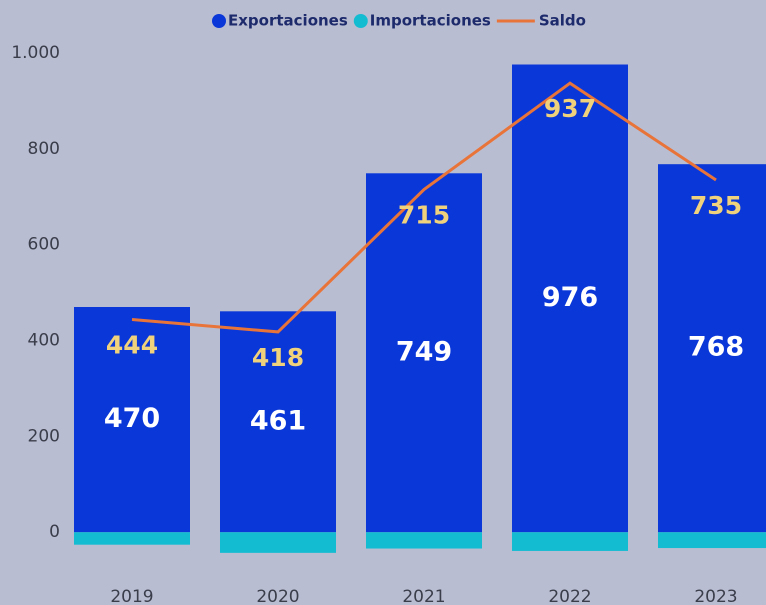  What do you see at coordinates (54, 532) in the screenshot?
I see `y-tick-label: 0` at bounding box center [54, 532].